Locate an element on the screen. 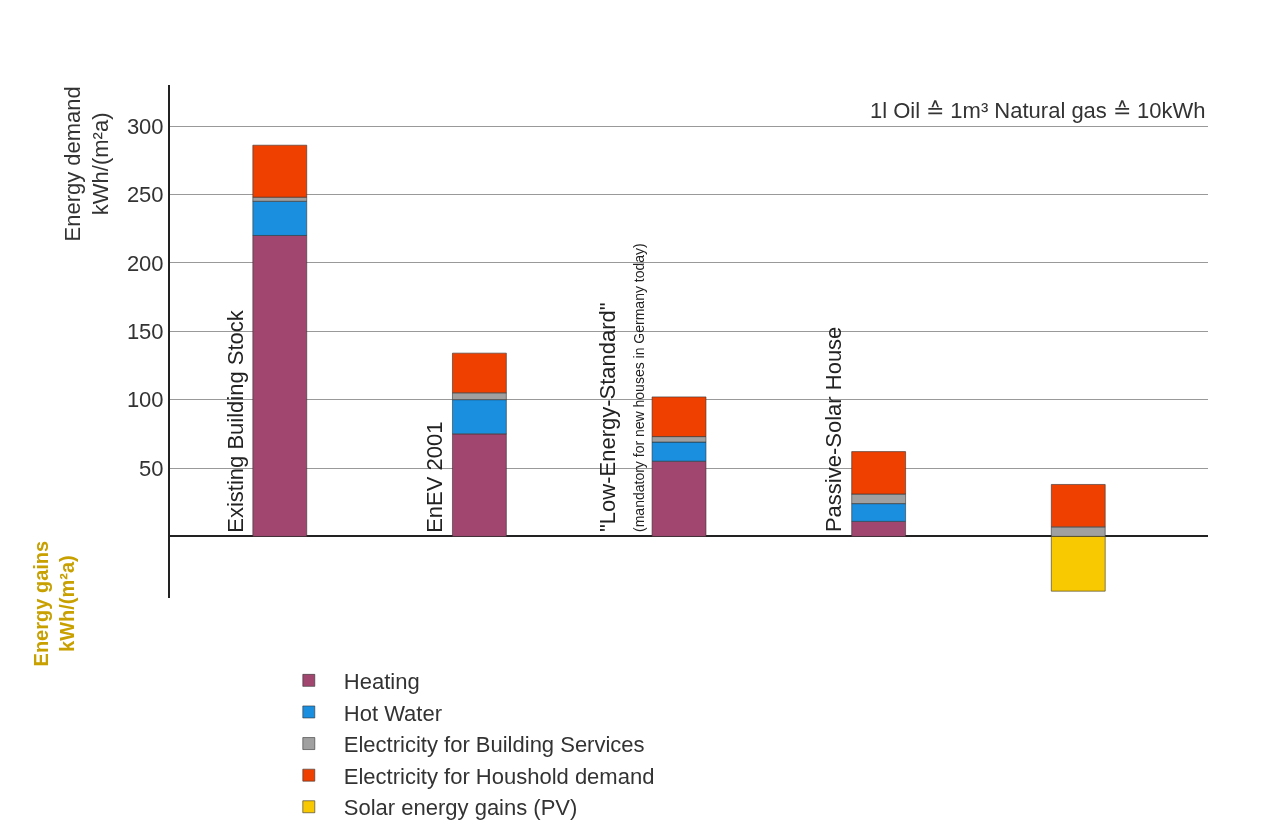 The image size is (1268, 840). bar is located at coordinates (280, 171).